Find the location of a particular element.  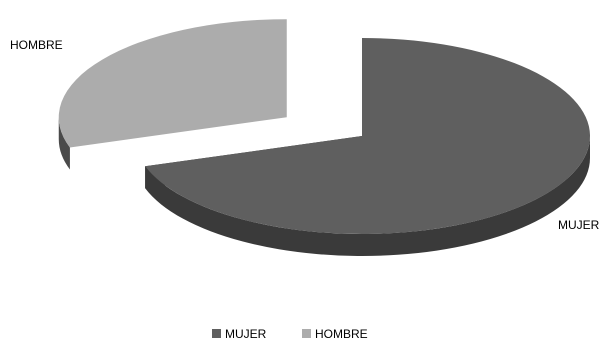

legend-label-hombre: HOMBRE is located at coordinates (341, 334).